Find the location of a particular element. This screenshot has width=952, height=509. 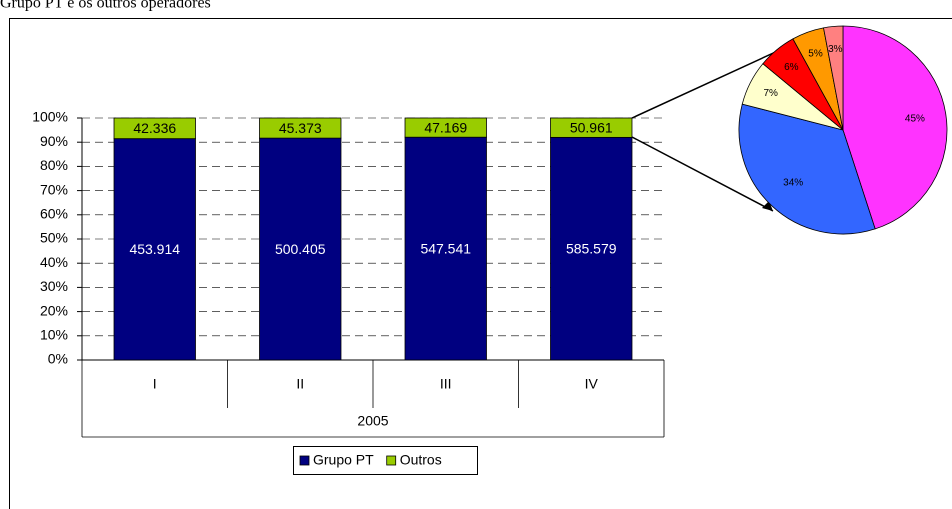

y-tick-label: 20% is located at coordinates (54, 310).